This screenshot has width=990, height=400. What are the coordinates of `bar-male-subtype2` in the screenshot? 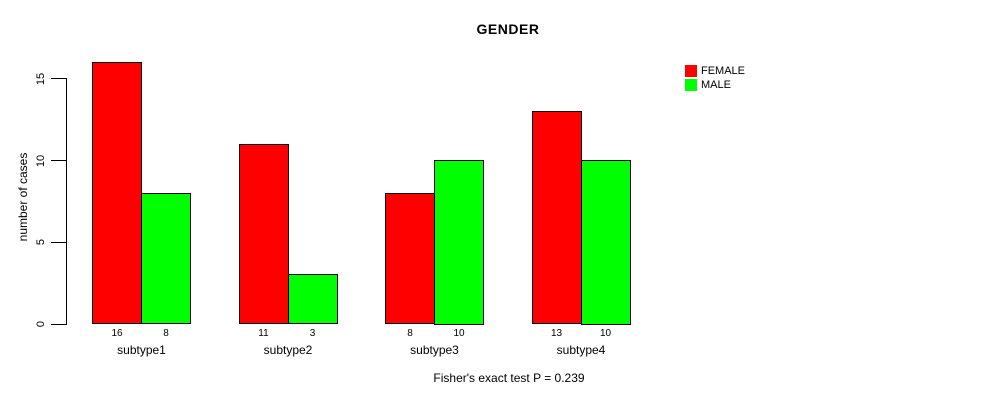 It's located at (312, 299).